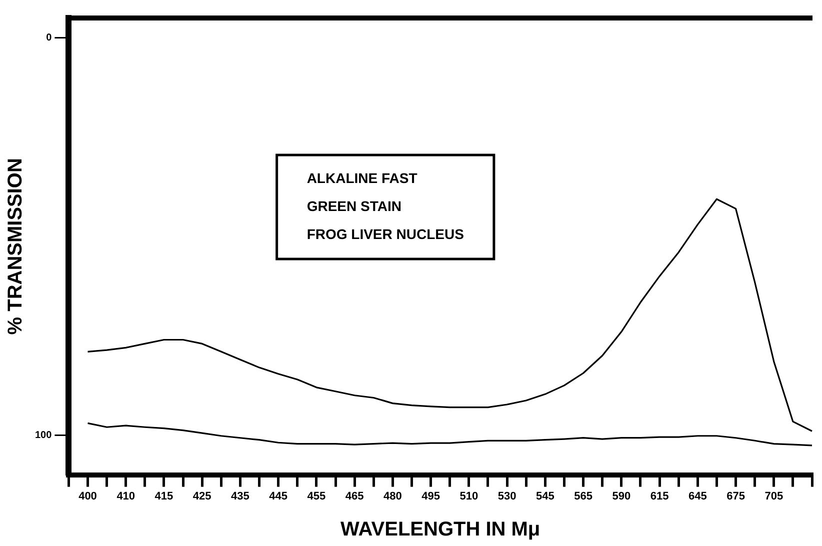 Image resolution: width=822 pixels, height=546 pixels. What do you see at coordinates (362, 178) in the screenshot?
I see `annotation: ALKALINE FAST` at bounding box center [362, 178].